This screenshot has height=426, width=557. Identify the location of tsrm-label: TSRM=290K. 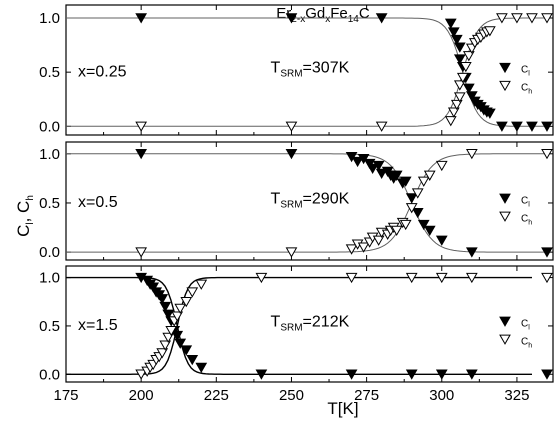
(310, 200).